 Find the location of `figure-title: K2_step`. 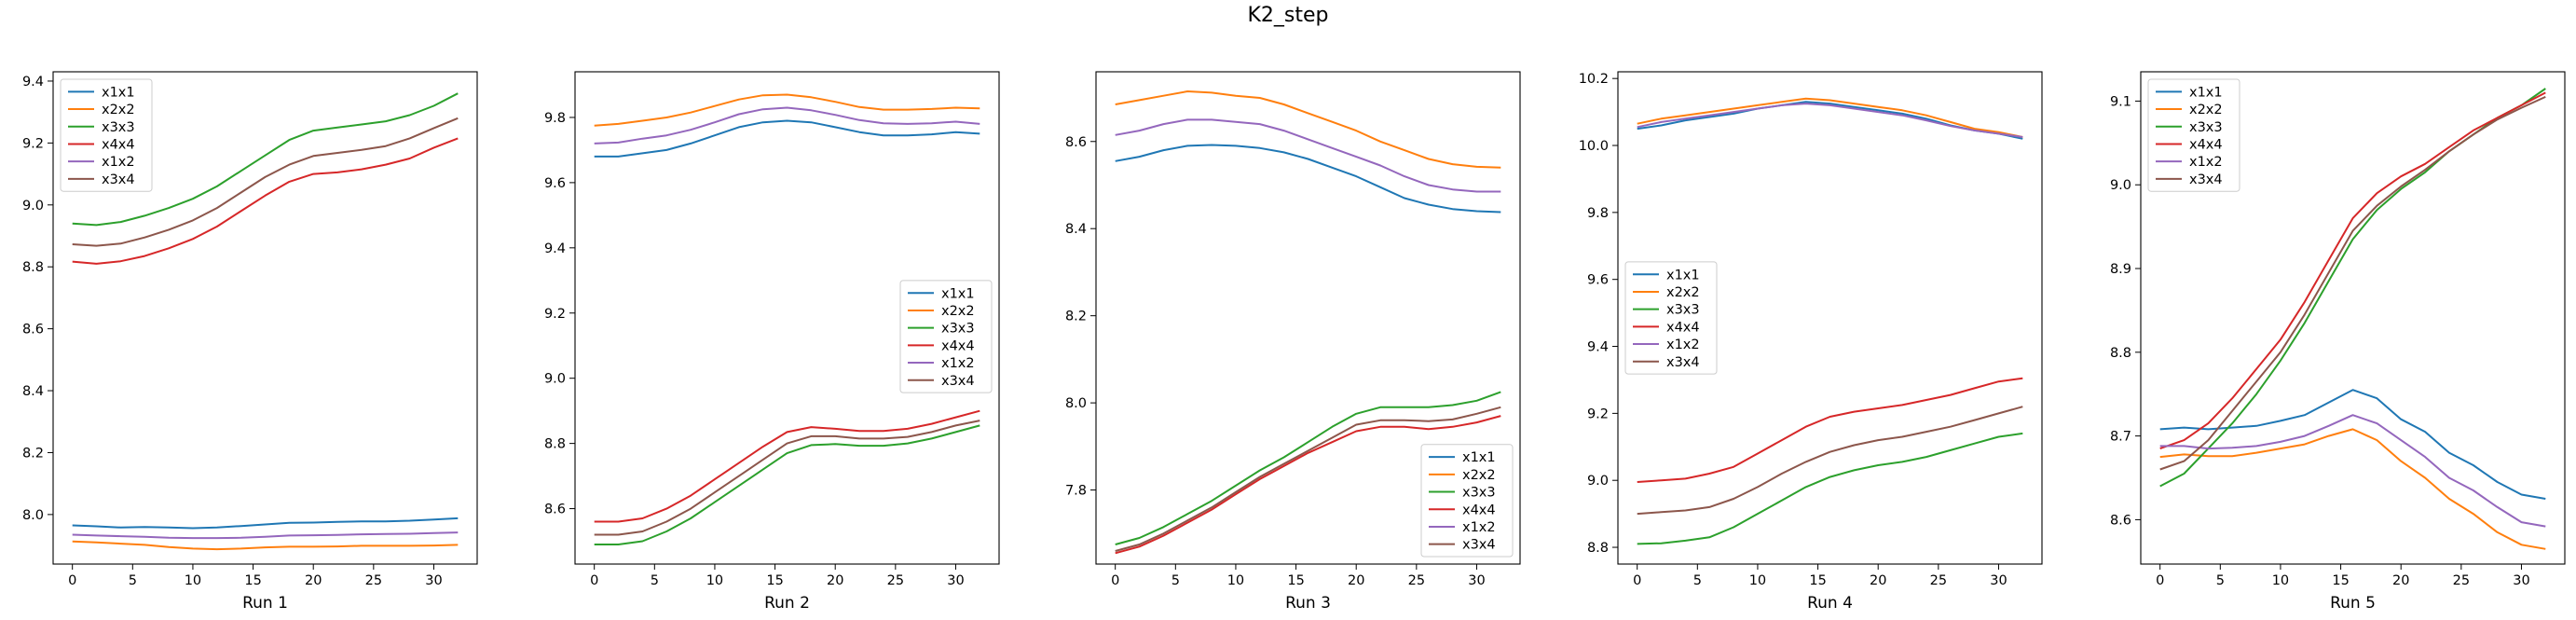

figure-title: K2_step is located at coordinates (1288, 15).